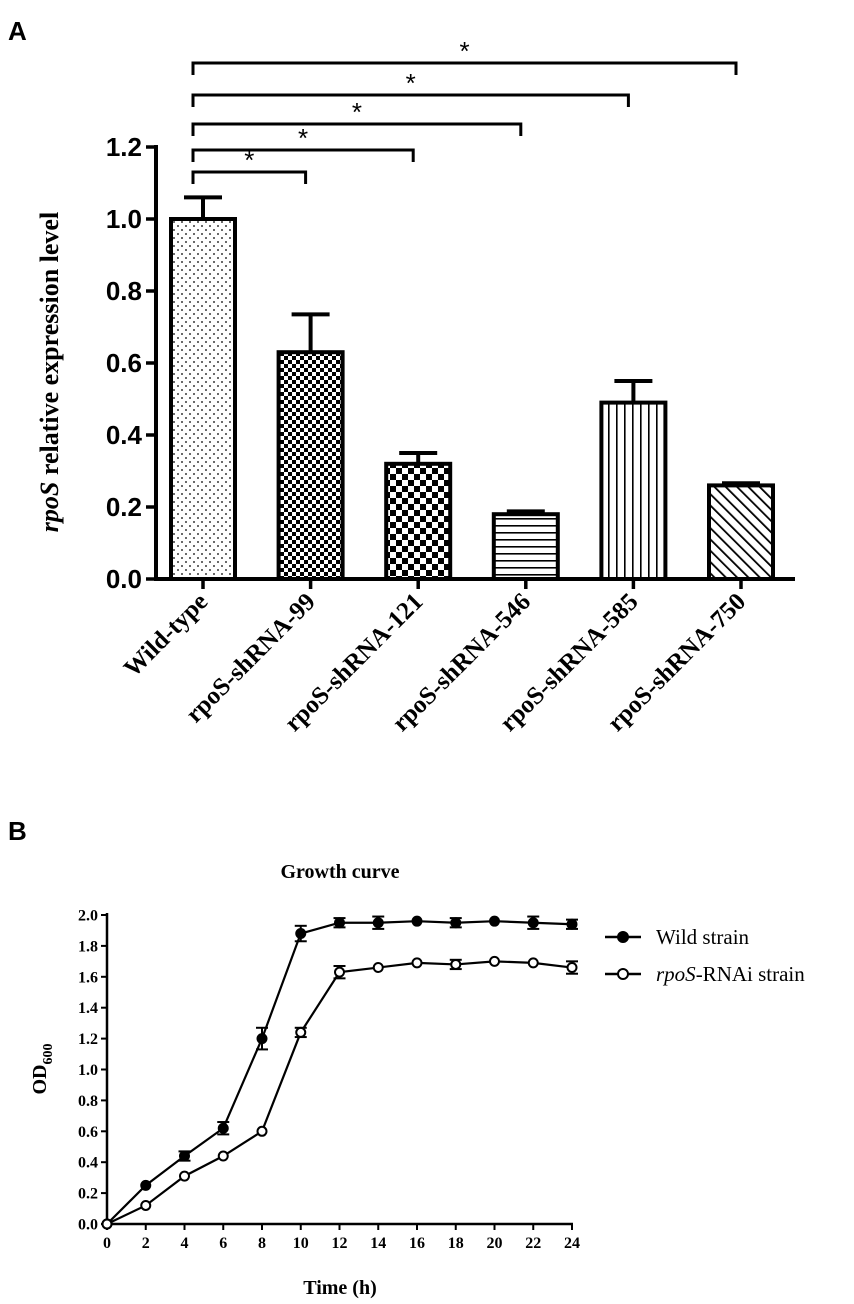  What do you see at coordinates (751, 974) in the screenshot?
I see `legend-label-rnai-rest: -RNAi strain` at bounding box center [751, 974].